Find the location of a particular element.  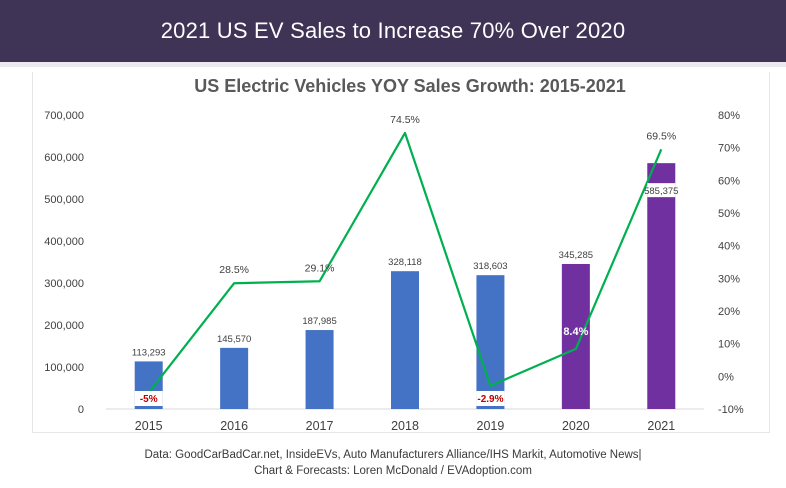

y-left-tick-label: 400,000 is located at coordinates (64, 242).